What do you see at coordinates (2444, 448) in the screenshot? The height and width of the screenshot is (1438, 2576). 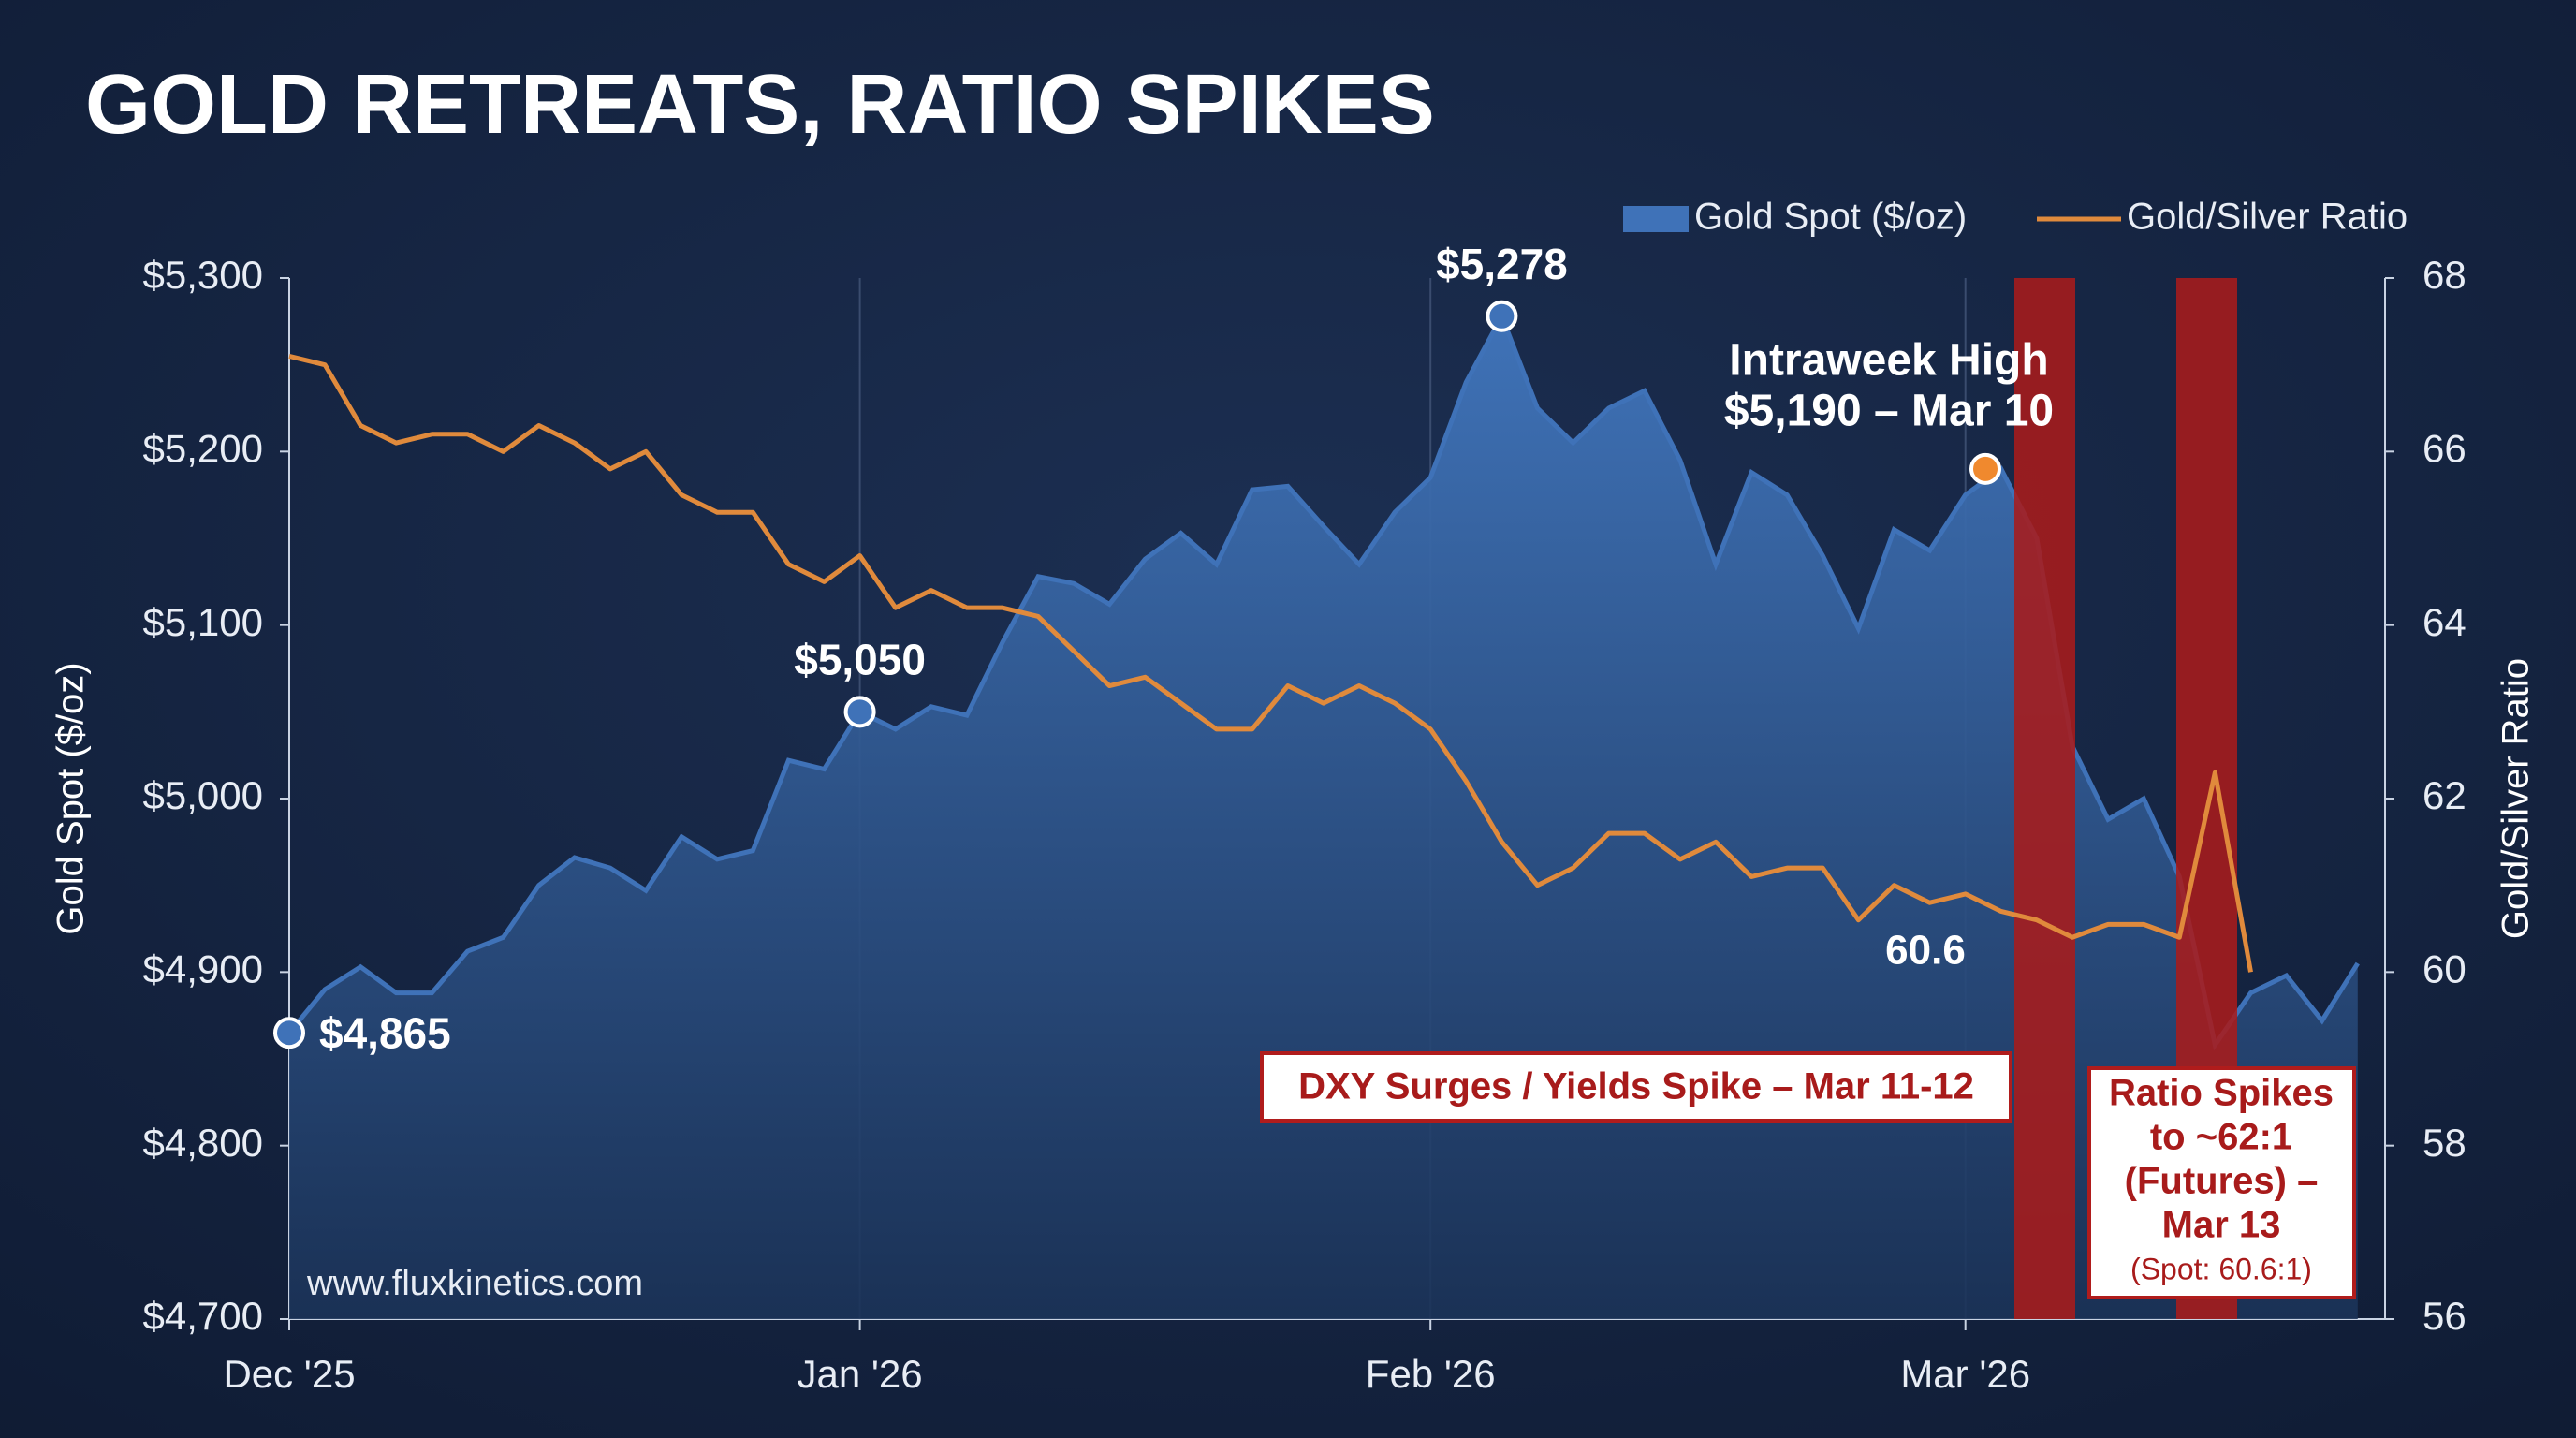 I see `y2-tick-label: 66` at bounding box center [2444, 448].